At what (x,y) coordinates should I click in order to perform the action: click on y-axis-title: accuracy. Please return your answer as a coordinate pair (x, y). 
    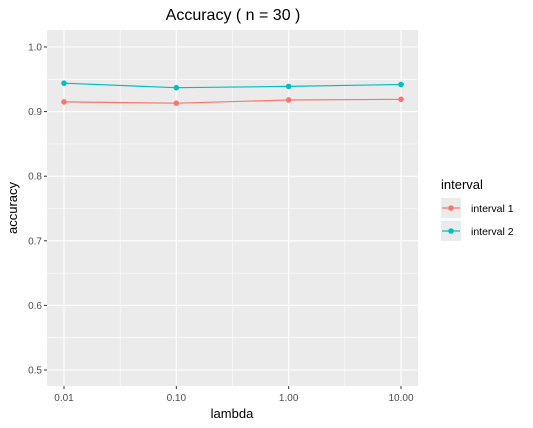
    Looking at the image, I should click on (12, 207).